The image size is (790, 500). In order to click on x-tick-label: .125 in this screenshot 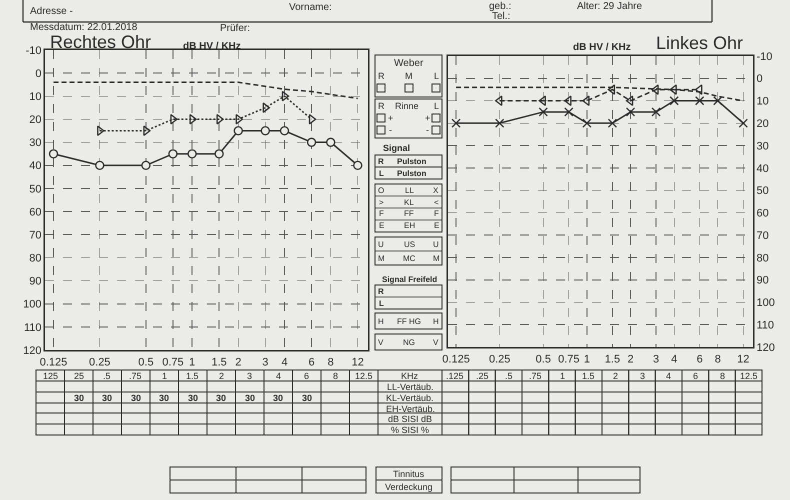, I will do `click(455, 376)`.